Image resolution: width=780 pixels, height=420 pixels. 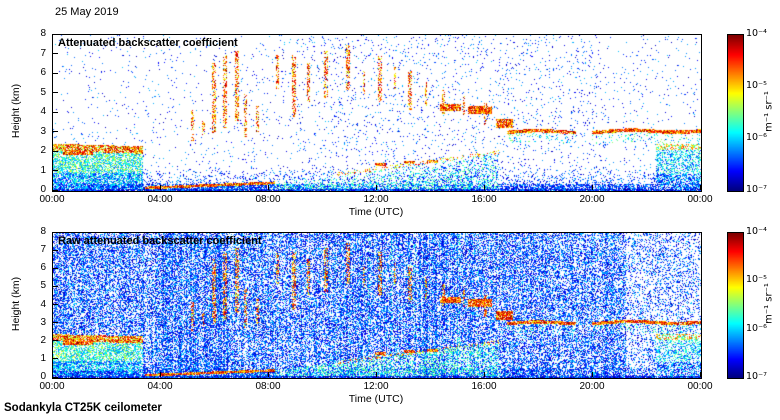 What do you see at coordinates (83, 408) in the screenshot?
I see `station-instrument-label: Sodankyla CT25K ceilometer` at bounding box center [83, 408].